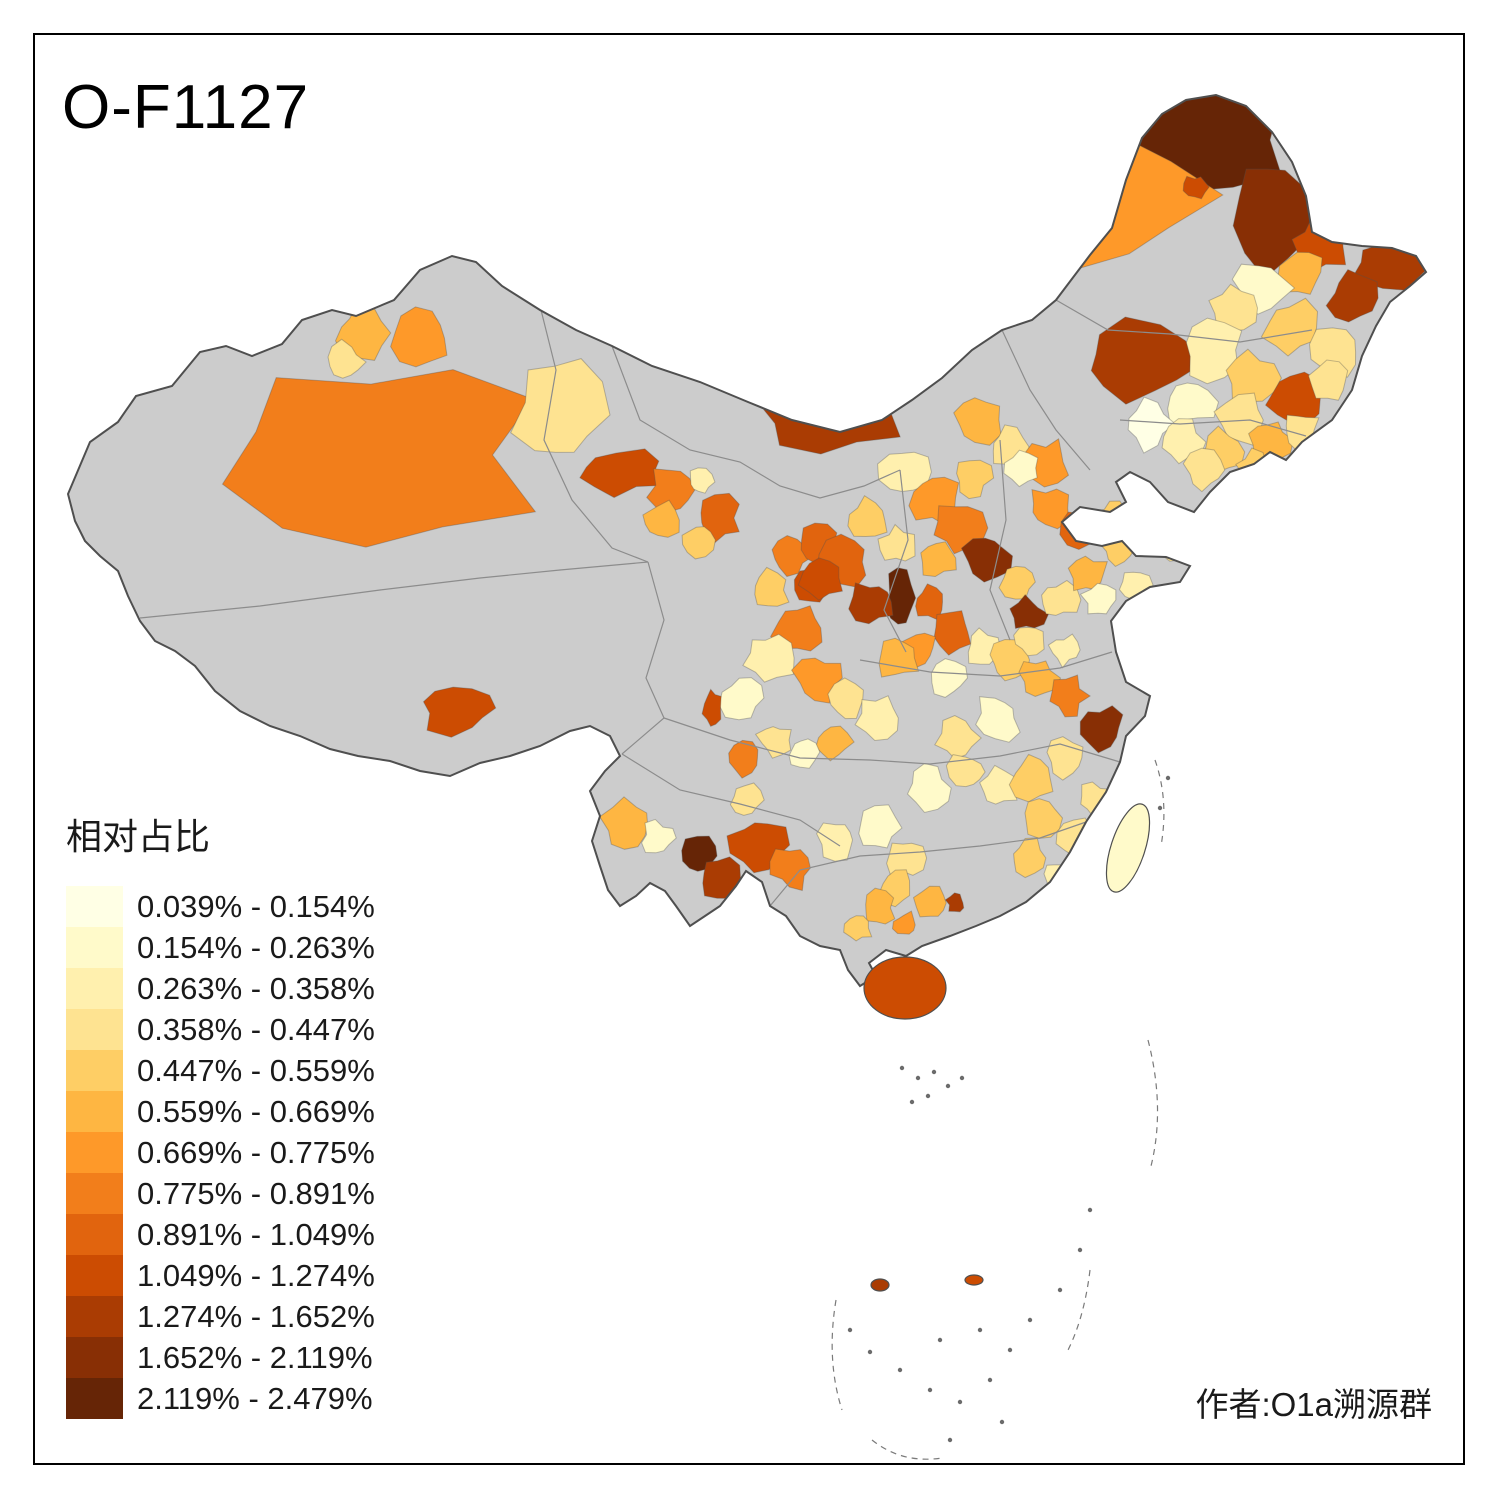 The height and width of the screenshot is (1500, 1500). I want to click on legend-row: 0.263% - 0.358%, so click(220, 988).